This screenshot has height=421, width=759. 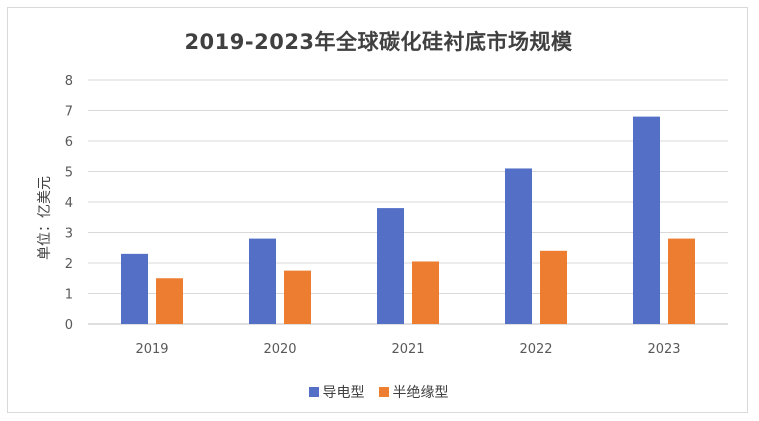 I want to click on x-tick-label-2023: 2023, so click(x=663, y=349).